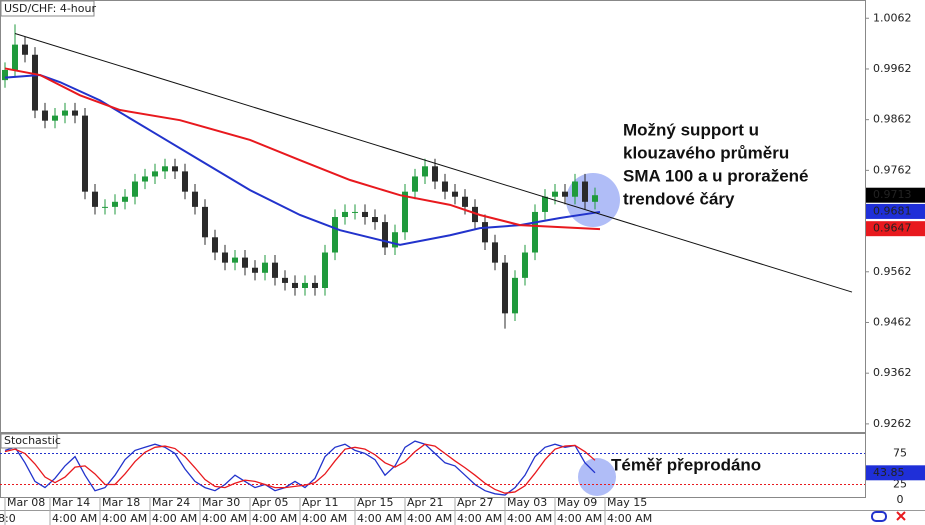 The height and width of the screenshot is (525, 925). What do you see at coordinates (900, 499) in the screenshot?
I see `y-tick-label: 0` at bounding box center [900, 499].